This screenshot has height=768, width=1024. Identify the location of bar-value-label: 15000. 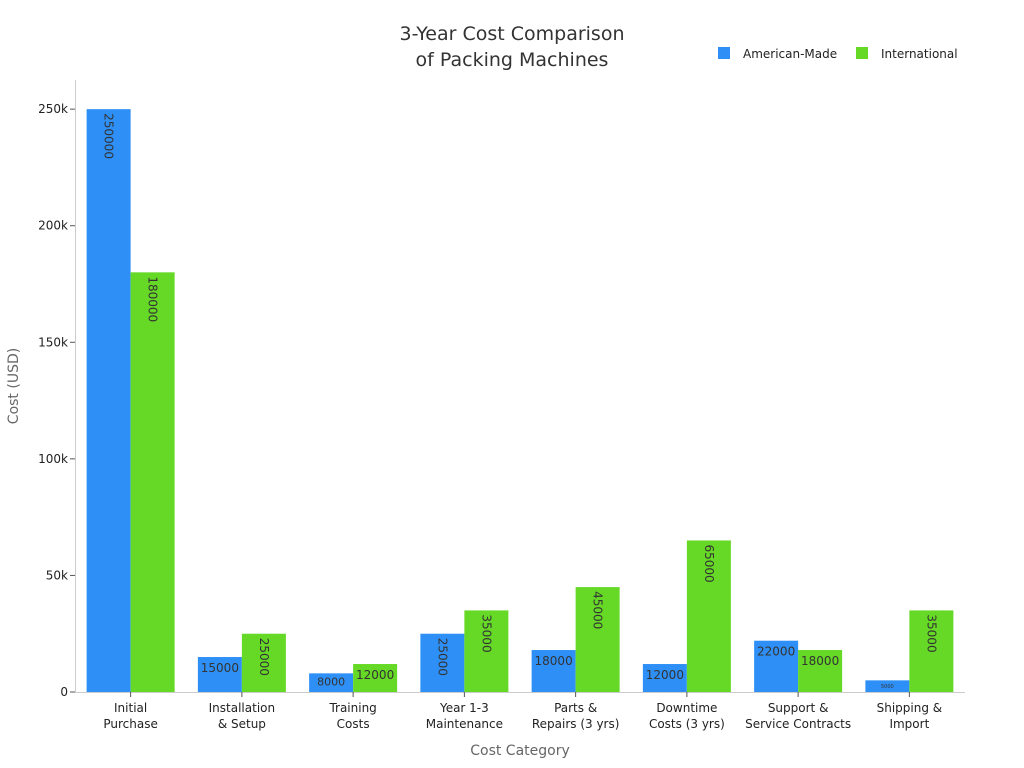
(220, 668).